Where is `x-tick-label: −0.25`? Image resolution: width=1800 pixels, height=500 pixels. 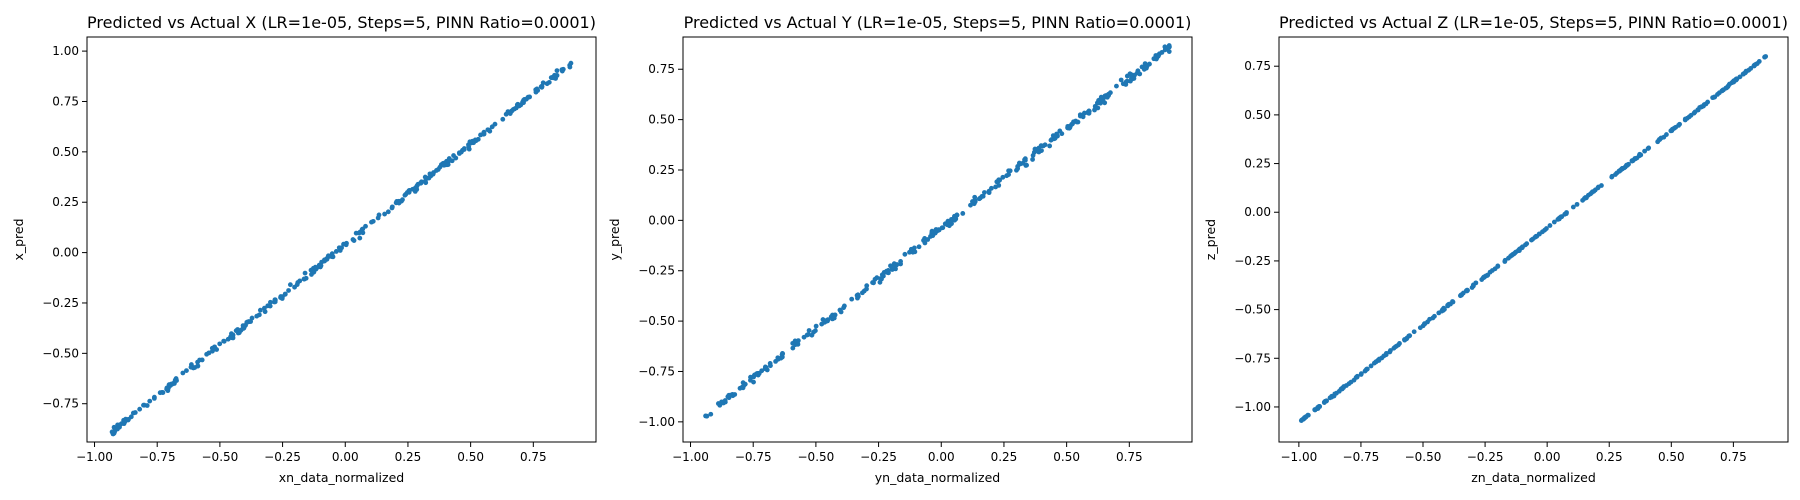 x-tick-label: −0.25 is located at coordinates (282, 457).